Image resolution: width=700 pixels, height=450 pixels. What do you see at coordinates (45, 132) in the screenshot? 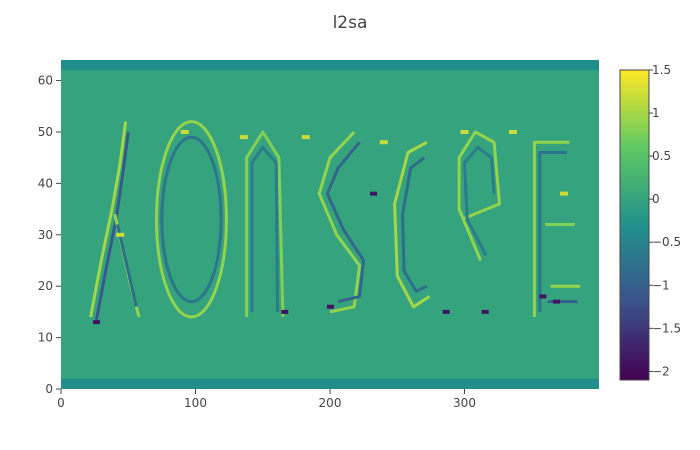
I see `y-tick-label: 50` at bounding box center [45, 132].